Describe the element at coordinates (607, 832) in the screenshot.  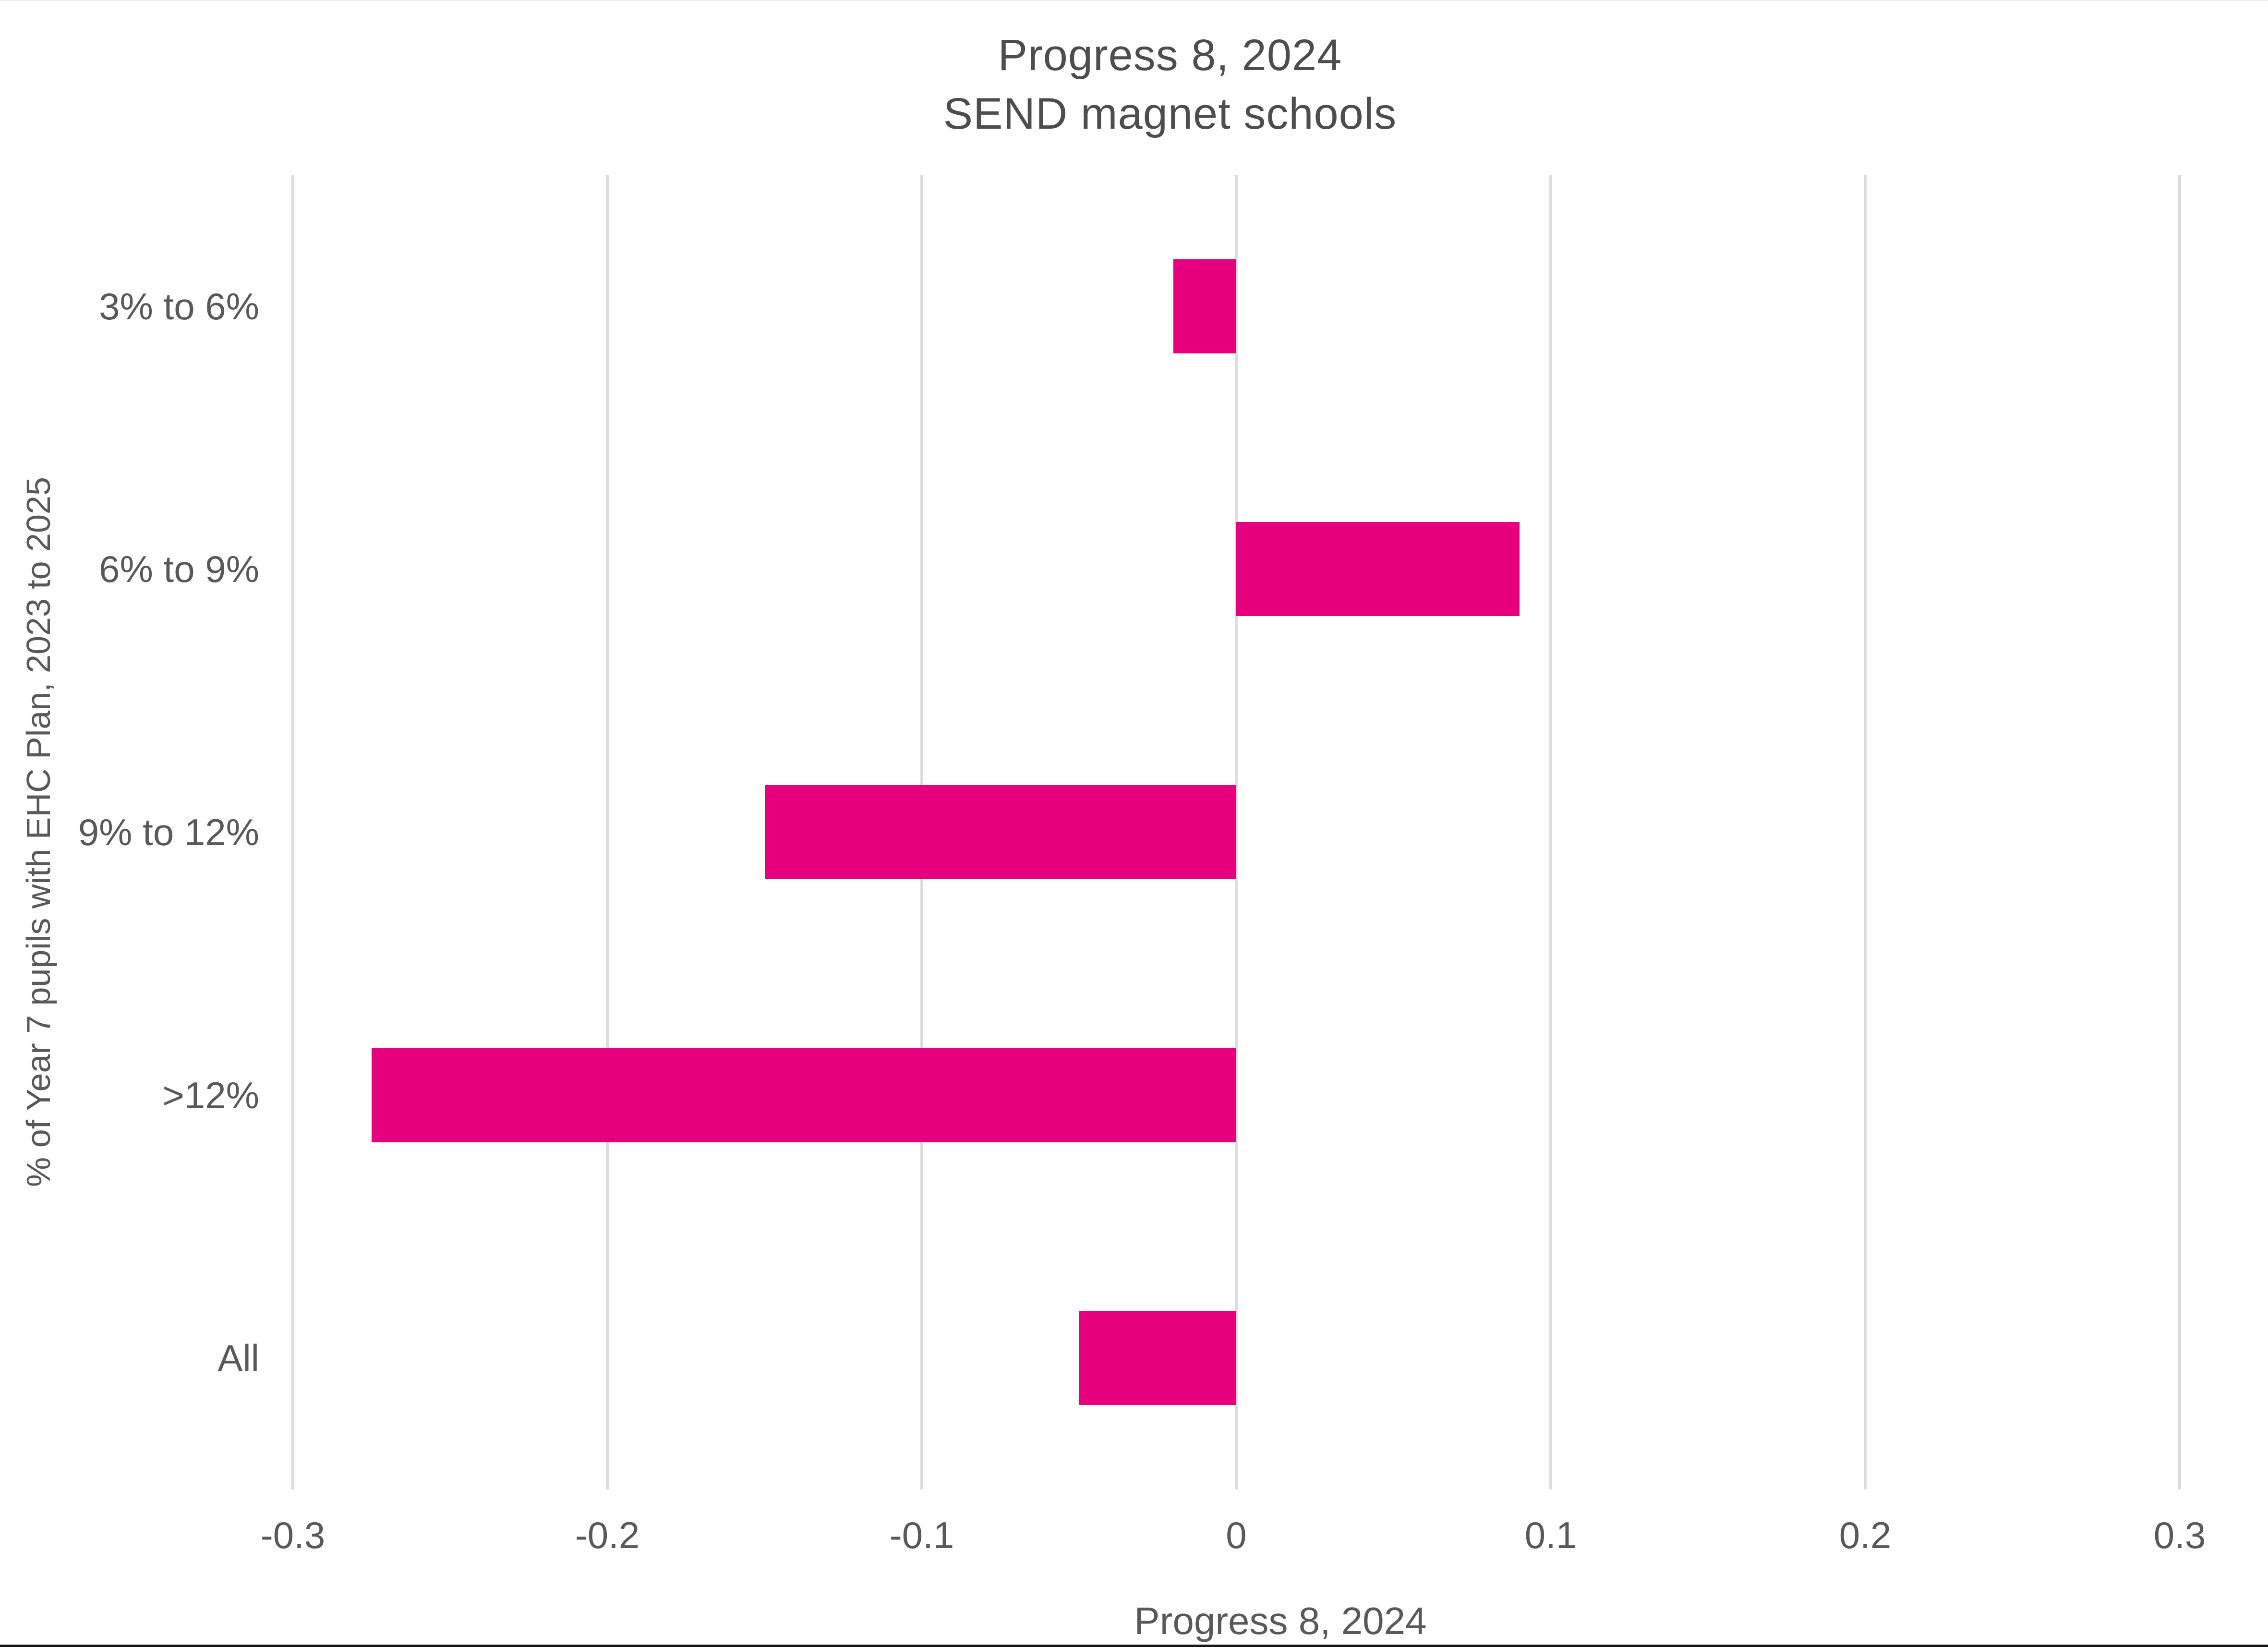
I see `gridline-x--0.2` at that location.